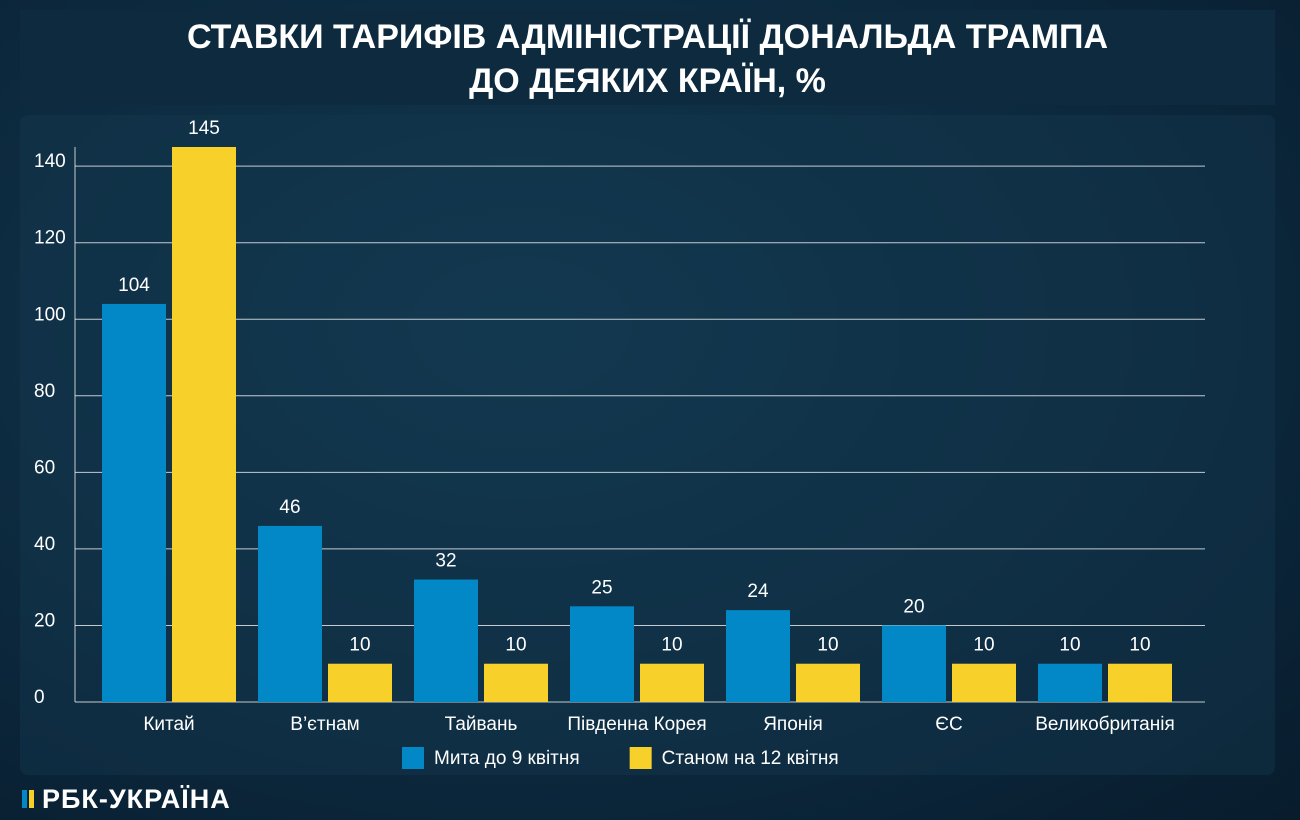  What do you see at coordinates (50, 161) in the screenshot?
I see `y-tick-label: 140` at bounding box center [50, 161].